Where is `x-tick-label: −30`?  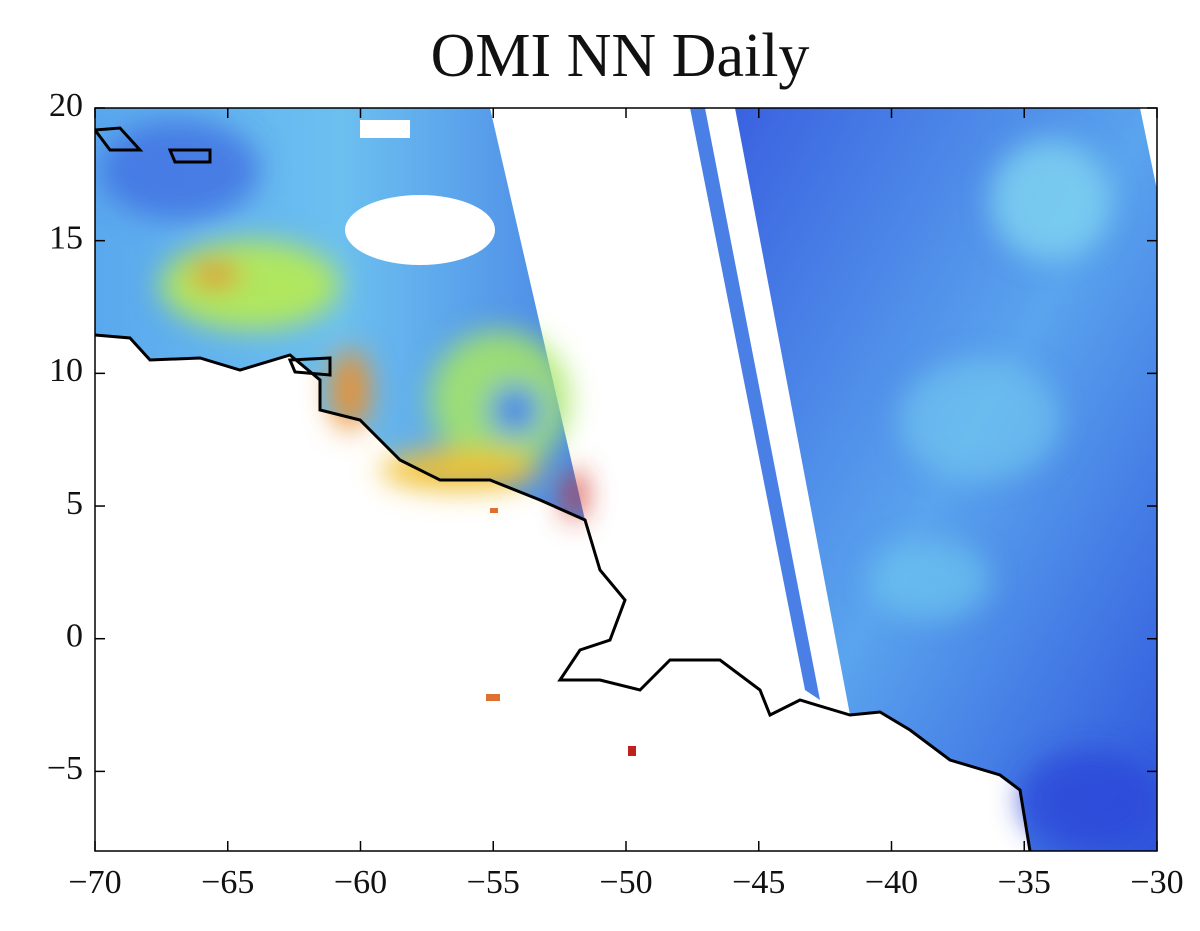
x-tick-label: −30 is located at coordinates (1156, 882).